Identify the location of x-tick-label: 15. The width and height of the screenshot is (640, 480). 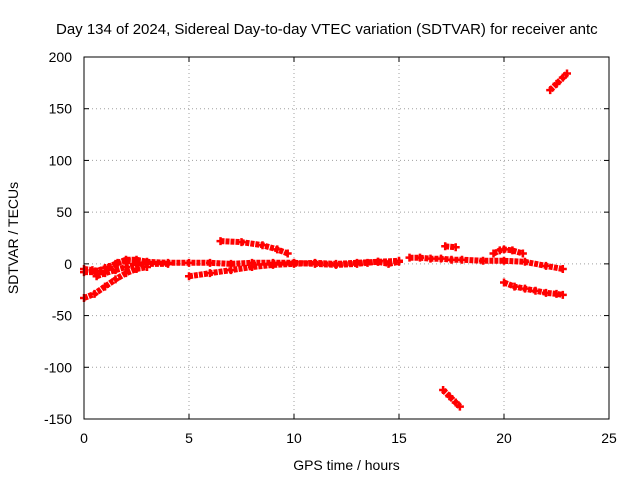
(399, 438).